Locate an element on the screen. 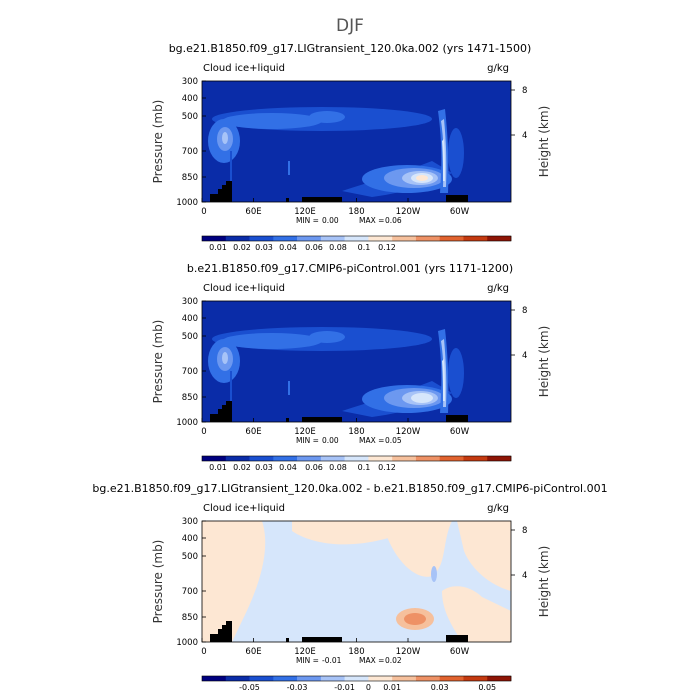 Image resolution: width=700 pixels, height=700 pixels. y-axis-label: Pressure (mb) is located at coordinates (158, 582).